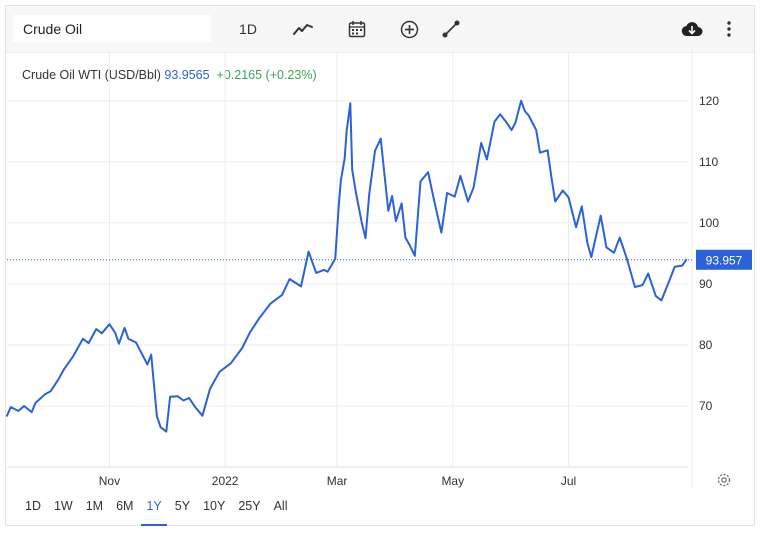  What do you see at coordinates (109, 481) in the screenshot?
I see `x-tick-label: Nov` at bounding box center [109, 481].